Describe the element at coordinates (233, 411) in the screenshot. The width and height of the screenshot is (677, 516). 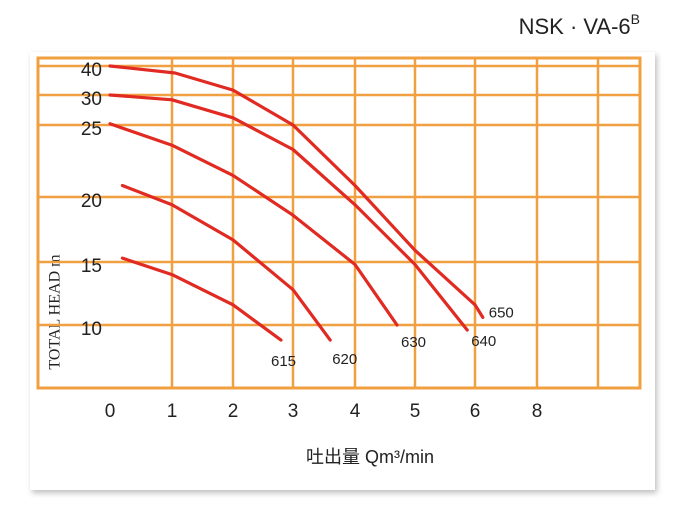
I see `x-tick-label: 2` at that location.